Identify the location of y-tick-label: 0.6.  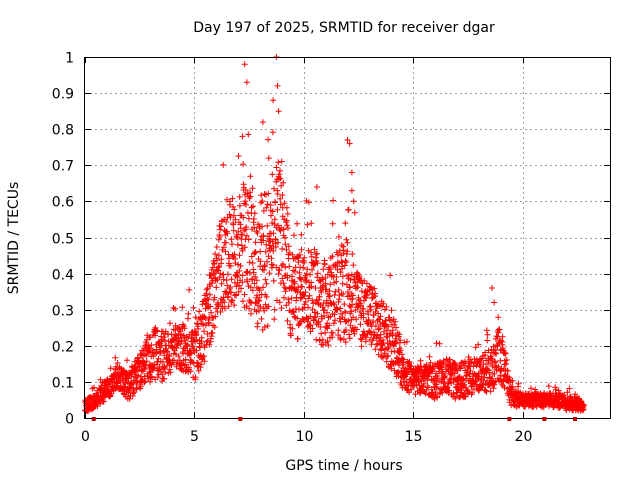
(63, 203).